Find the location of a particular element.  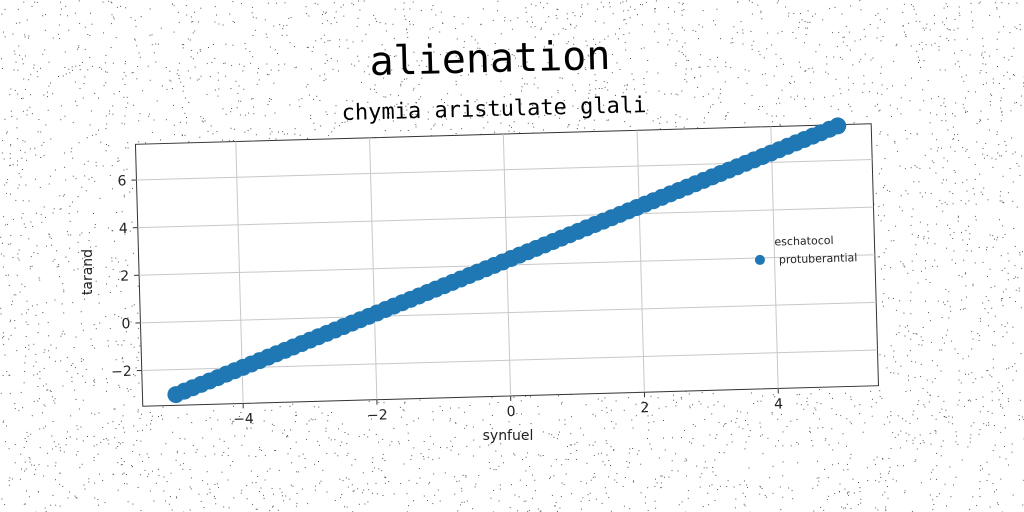

x-tick-label: −2 is located at coordinates (377, 415).